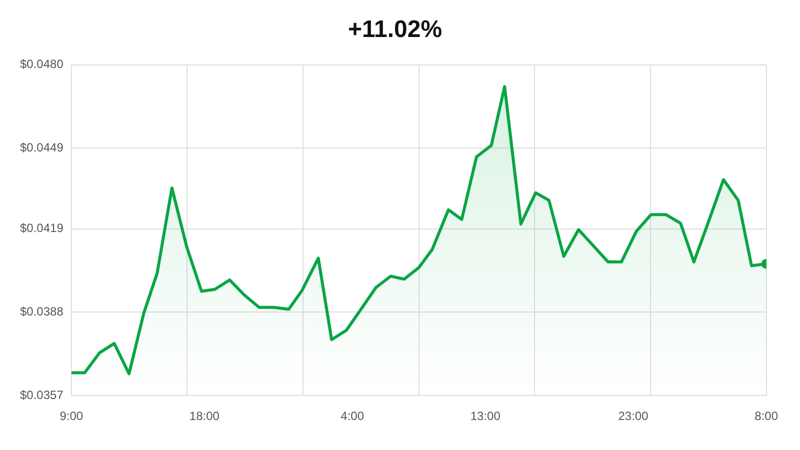  What do you see at coordinates (72, 416) in the screenshot?
I see `x-tick-label: 9:00` at bounding box center [72, 416].